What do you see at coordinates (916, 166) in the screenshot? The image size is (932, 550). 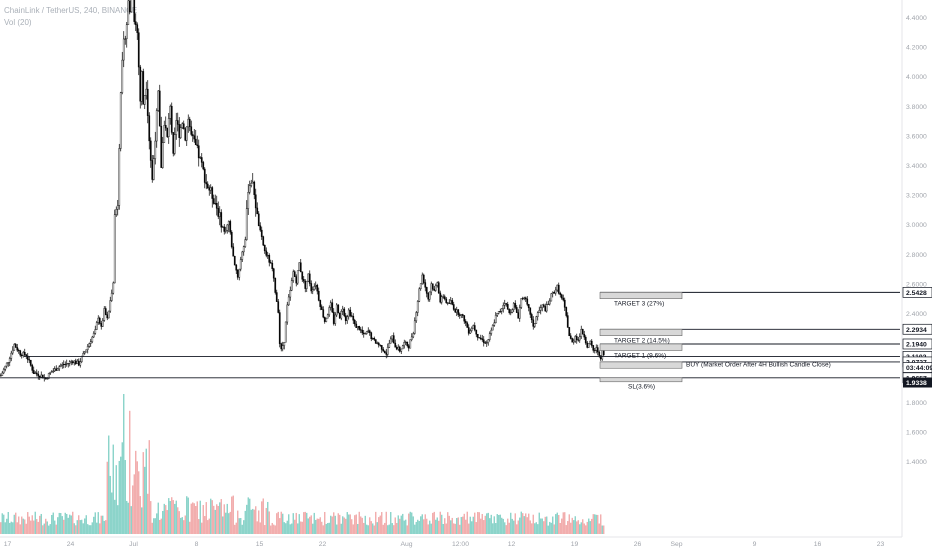 I see `price-tick-label: 3.4000` at bounding box center [916, 166].